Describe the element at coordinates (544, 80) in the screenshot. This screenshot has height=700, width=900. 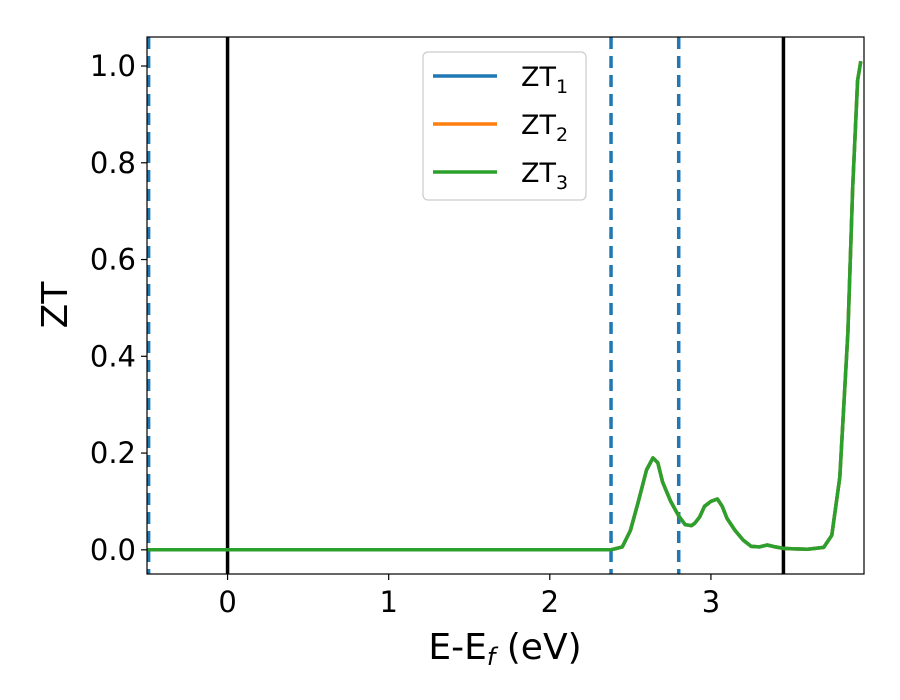
I see `legend-label-1: ZT1` at that location.